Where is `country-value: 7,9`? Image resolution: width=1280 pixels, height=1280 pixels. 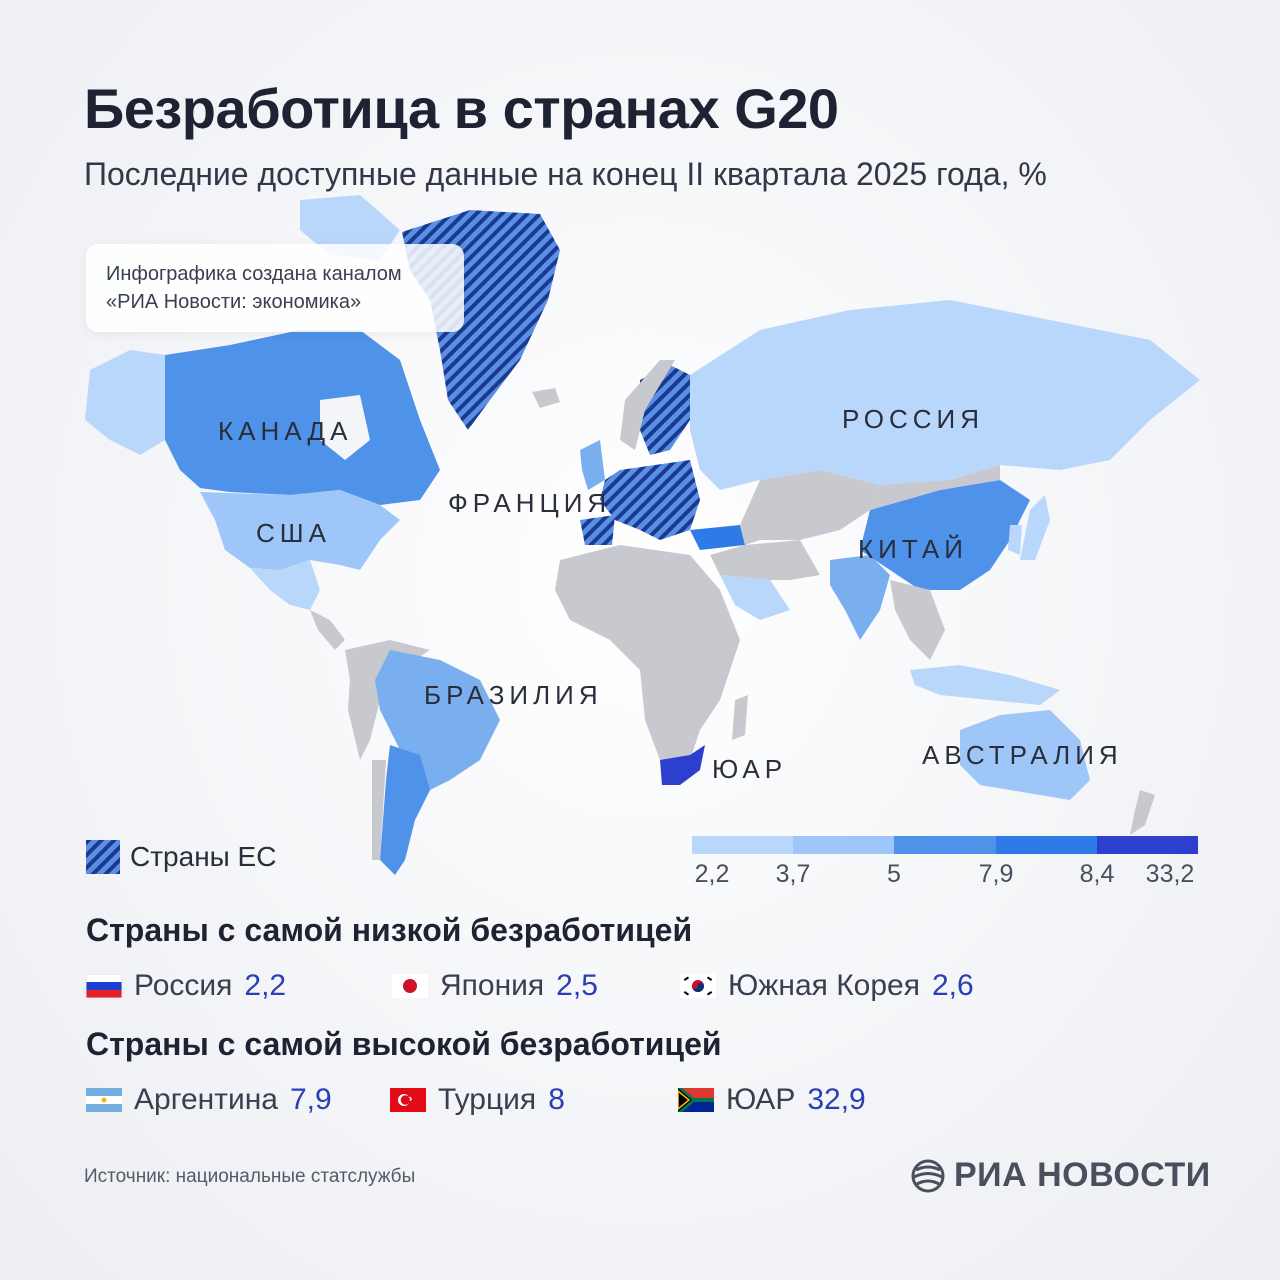
country-value: 7,9 is located at coordinates (310, 1099).